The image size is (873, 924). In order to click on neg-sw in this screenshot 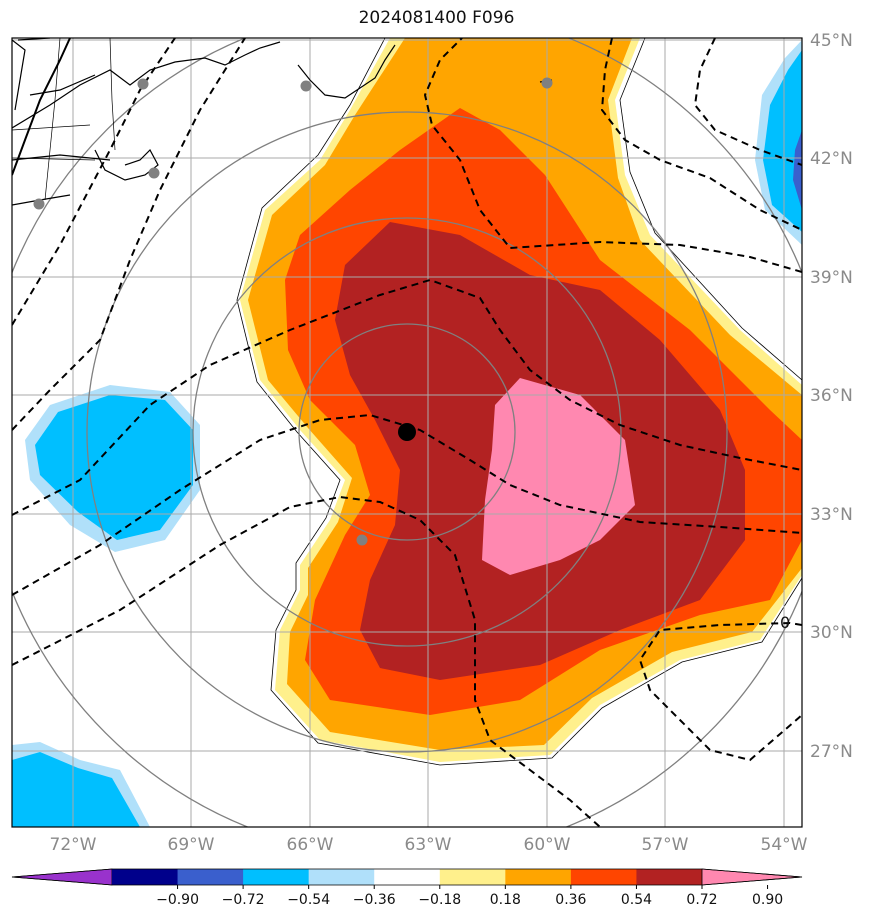, I will do `click(76, 789)`.